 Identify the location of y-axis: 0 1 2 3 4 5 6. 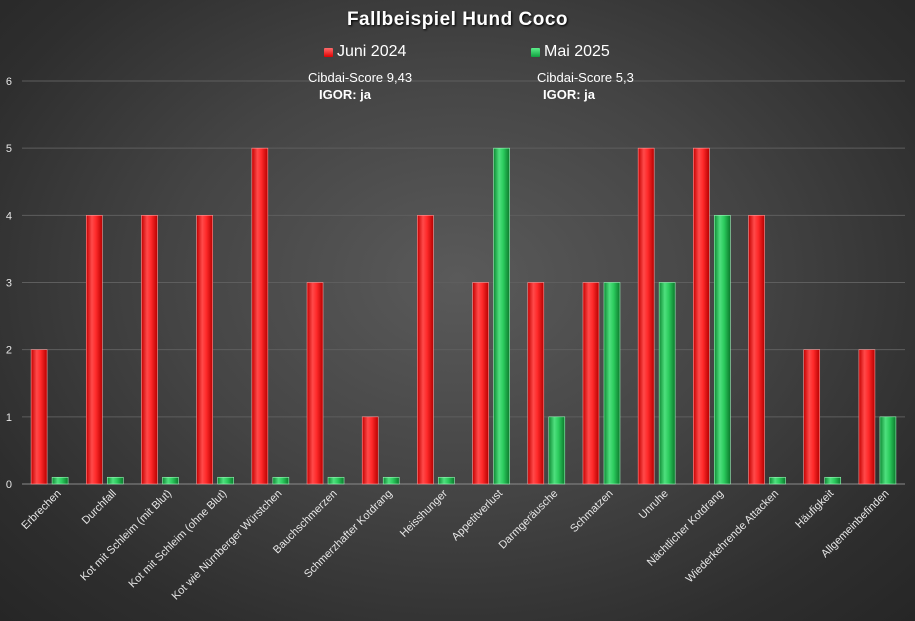
(9, 283).